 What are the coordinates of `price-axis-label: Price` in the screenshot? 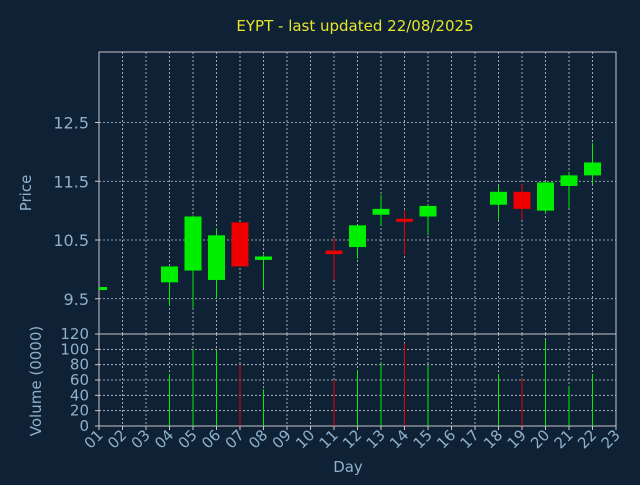 It's located at (26, 193).